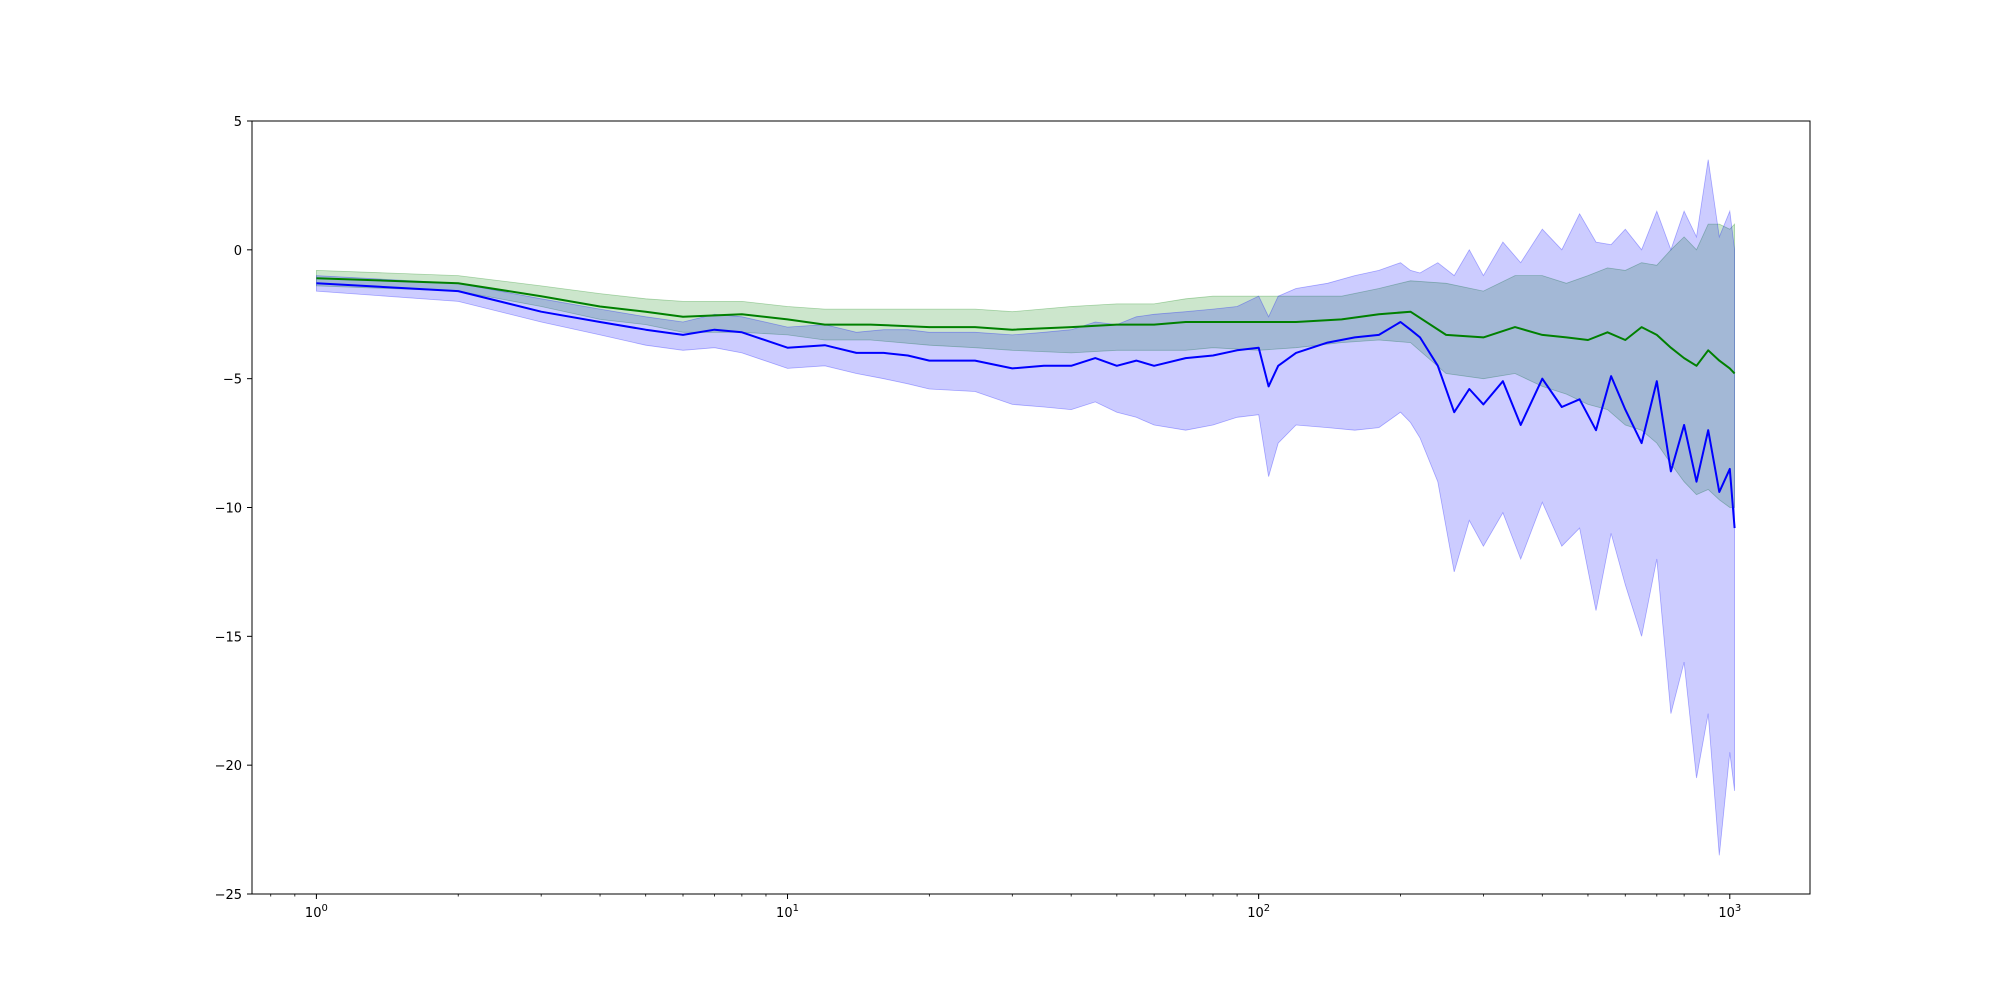 The width and height of the screenshot is (2000, 1000). I want to click on y-tick-label: −25, so click(228, 895).